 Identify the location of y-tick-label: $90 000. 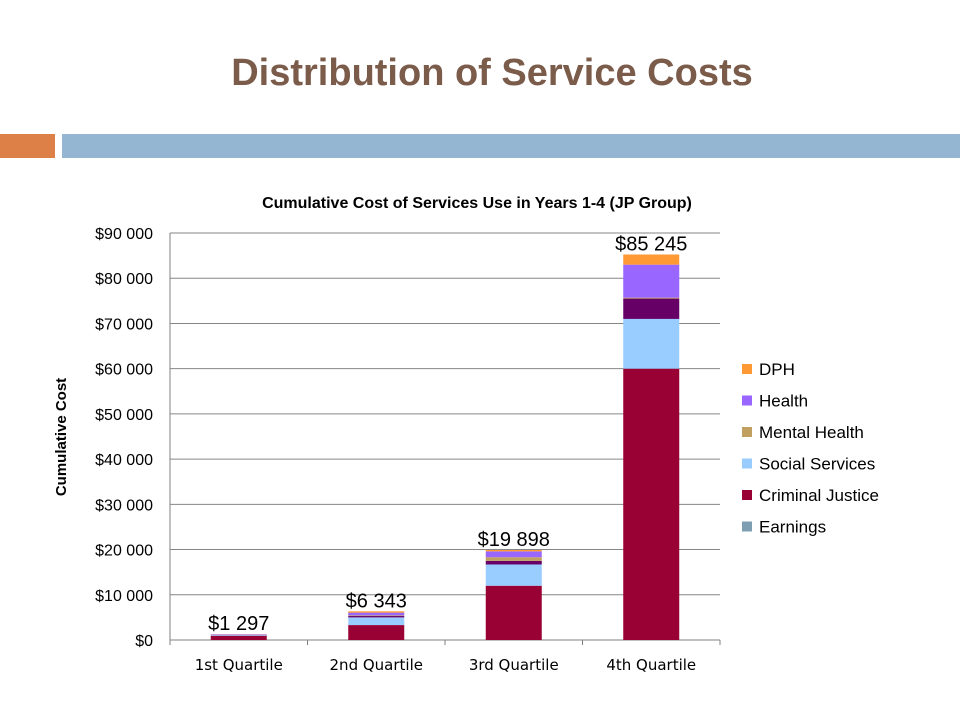
(124, 234).